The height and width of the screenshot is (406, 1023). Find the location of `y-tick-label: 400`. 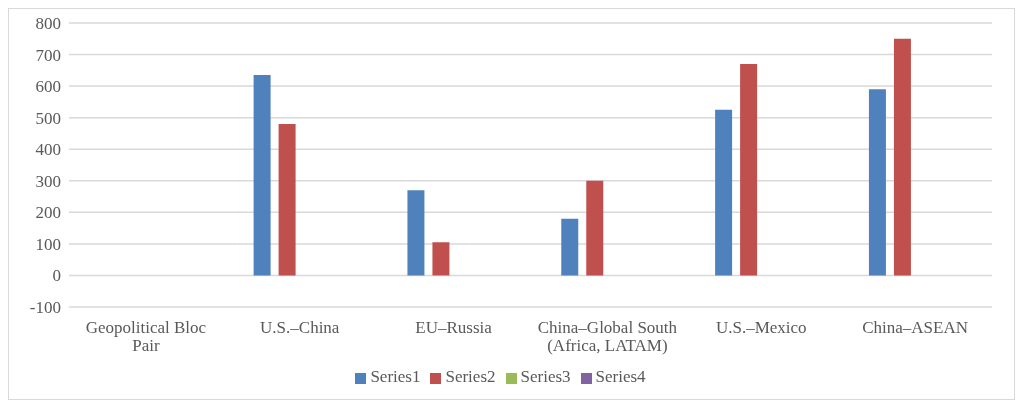

y-tick-label: 400 is located at coordinates (48, 150).